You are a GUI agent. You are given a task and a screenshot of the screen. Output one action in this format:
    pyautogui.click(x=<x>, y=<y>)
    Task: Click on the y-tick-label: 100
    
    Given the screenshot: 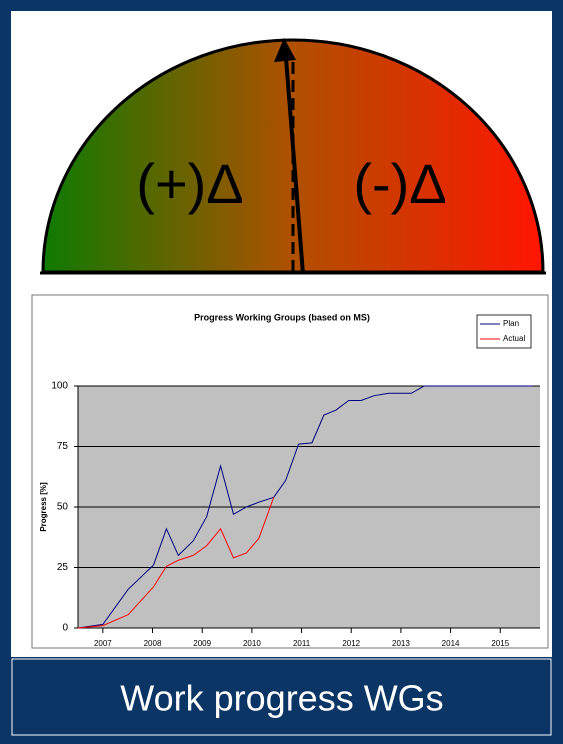 What is the action you would take?
    pyautogui.click(x=59, y=386)
    